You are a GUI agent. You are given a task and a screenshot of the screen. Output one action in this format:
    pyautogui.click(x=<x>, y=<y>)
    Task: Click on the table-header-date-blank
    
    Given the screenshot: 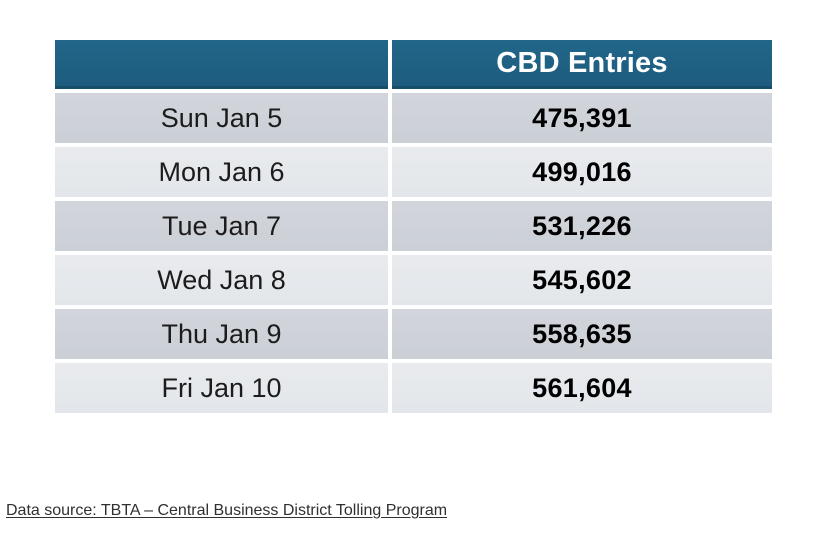 What is the action you would take?
    pyautogui.click(x=221, y=64)
    